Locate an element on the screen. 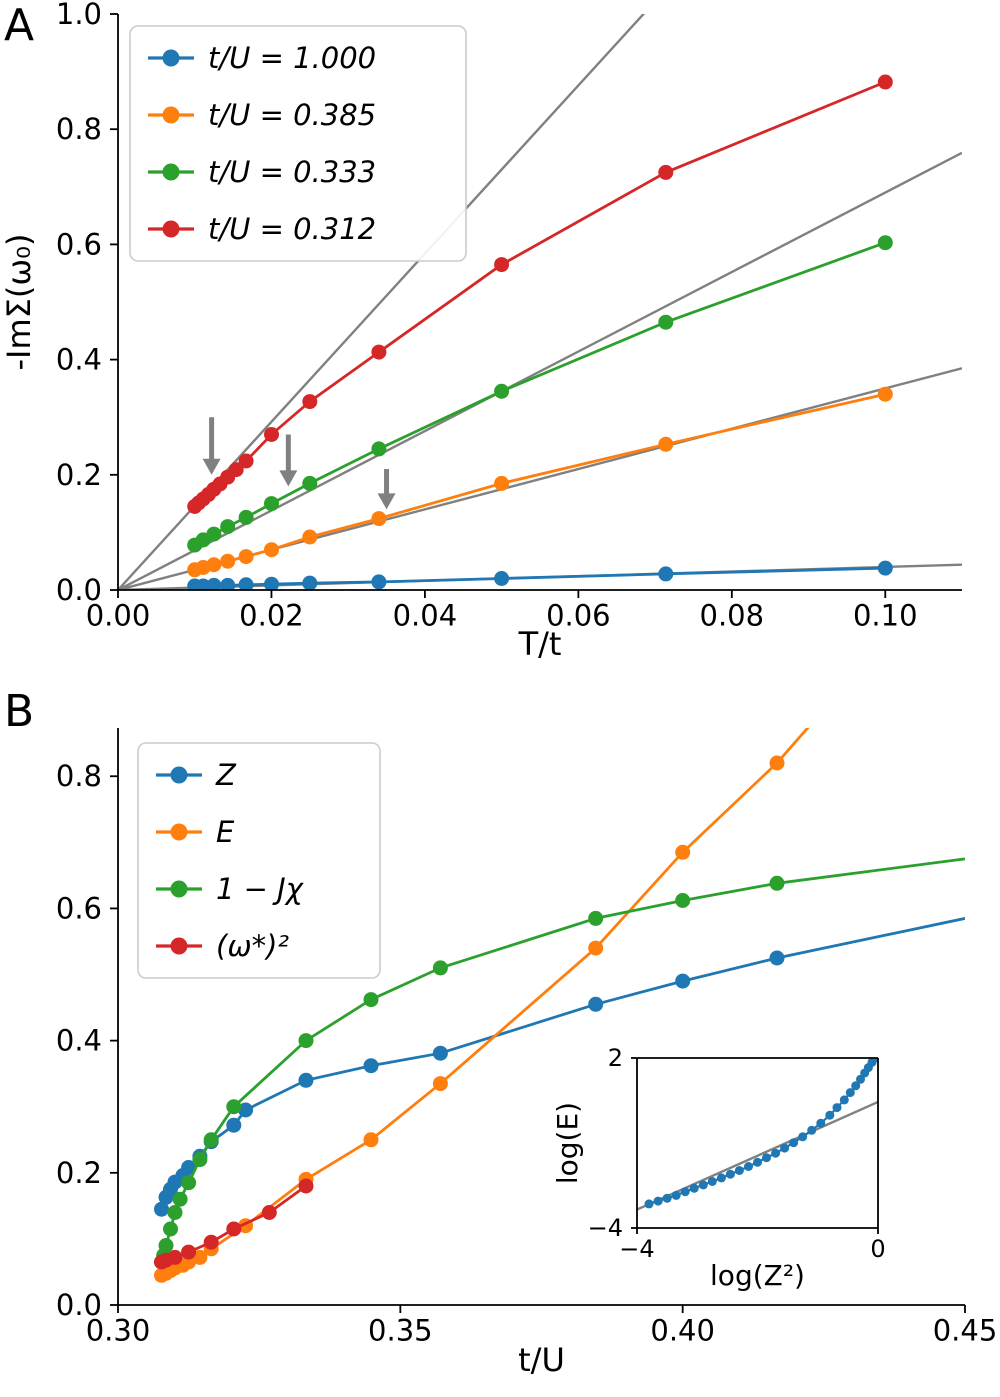 The height and width of the screenshot is (1397, 1000). x-tick-label: 0.40 is located at coordinates (682, 1331).